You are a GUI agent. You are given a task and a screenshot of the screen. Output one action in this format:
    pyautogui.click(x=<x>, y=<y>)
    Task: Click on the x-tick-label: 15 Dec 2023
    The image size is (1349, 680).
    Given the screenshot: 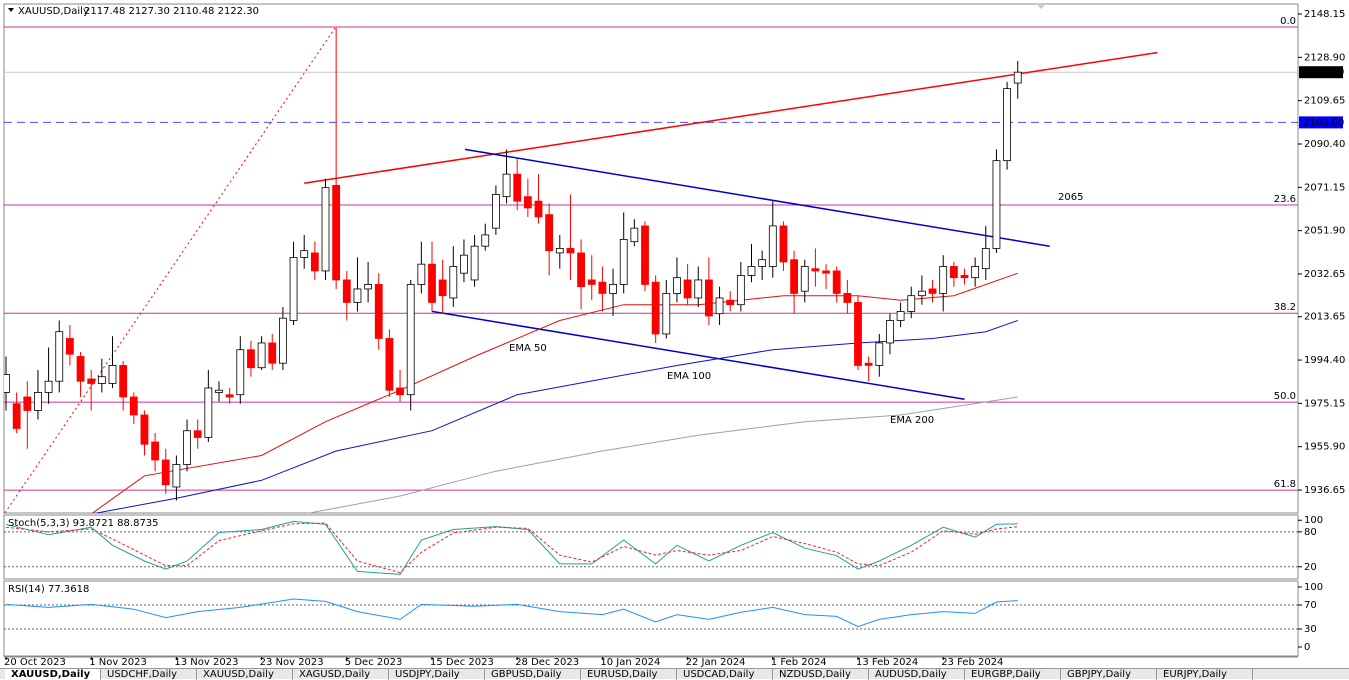 What is the action you would take?
    pyautogui.click(x=462, y=662)
    